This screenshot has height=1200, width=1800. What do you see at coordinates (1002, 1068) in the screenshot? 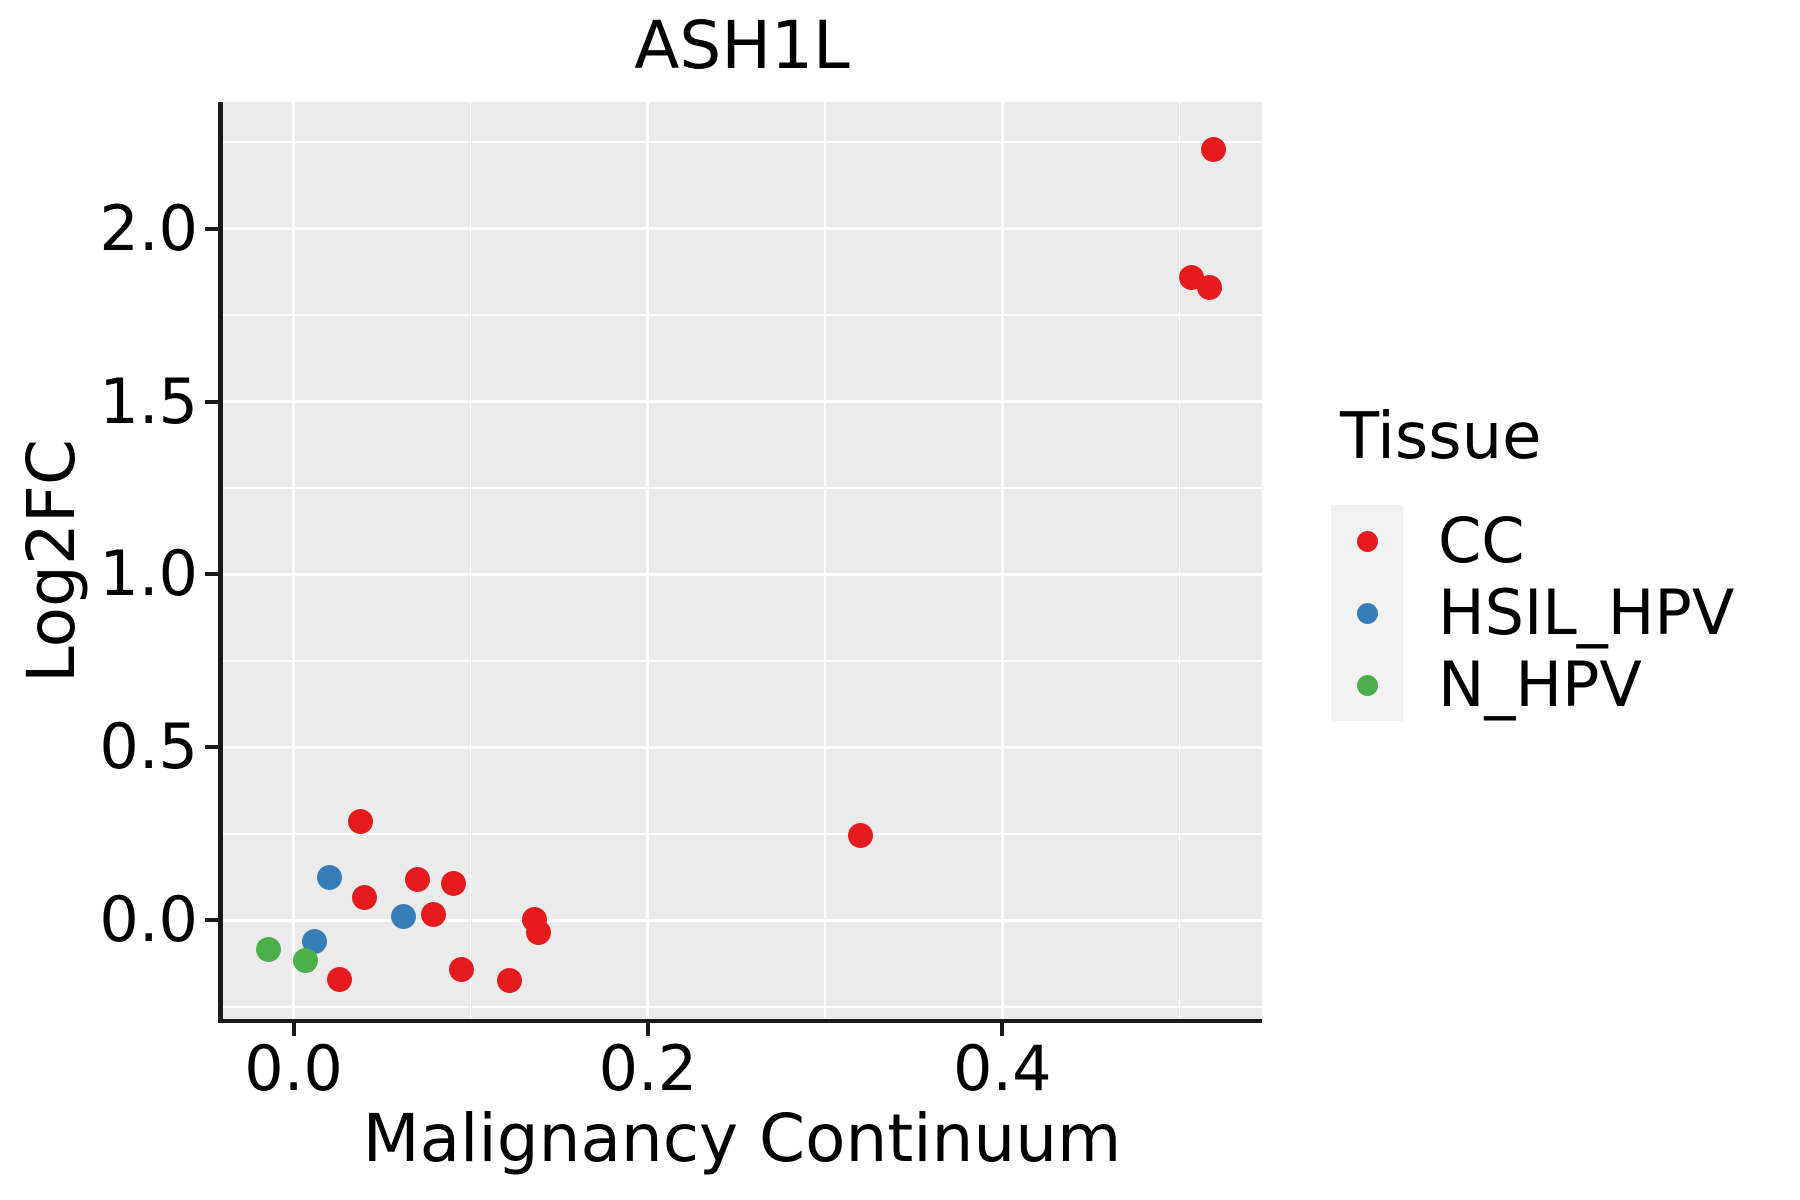
I see `x-tick-label: 0.4` at bounding box center [1002, 1068].